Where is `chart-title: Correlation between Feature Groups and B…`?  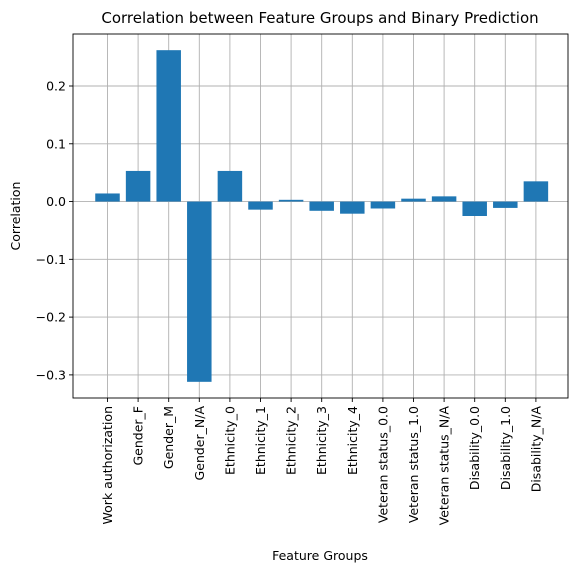 chart-title: Correlation between Feature Groups and B… is located at coordinates (319, 18).